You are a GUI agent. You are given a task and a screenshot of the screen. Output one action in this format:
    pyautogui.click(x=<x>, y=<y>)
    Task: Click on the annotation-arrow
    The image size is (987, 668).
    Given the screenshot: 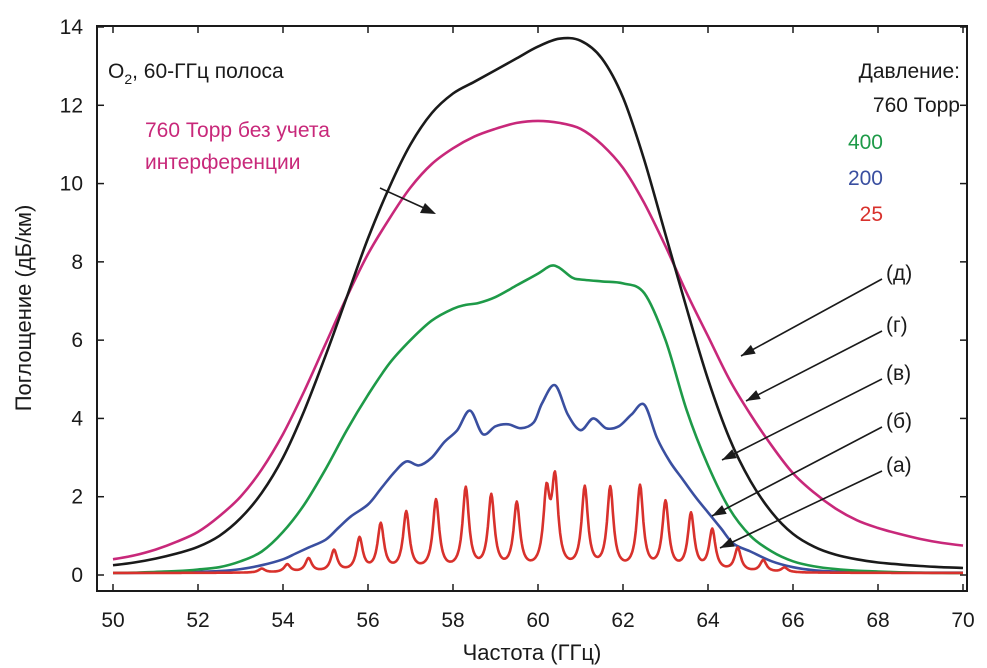 What is the action you would take?
    pyautogui.click(x=402, y=198)
    